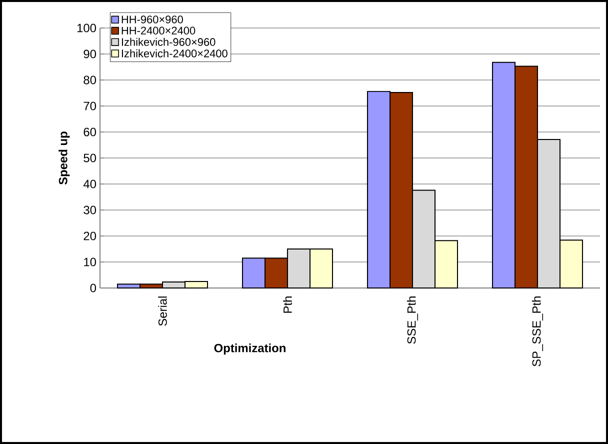 The width and height of the screenshot is (608, 444). I want to click on y-tick-label: 60, so click(90, 132).